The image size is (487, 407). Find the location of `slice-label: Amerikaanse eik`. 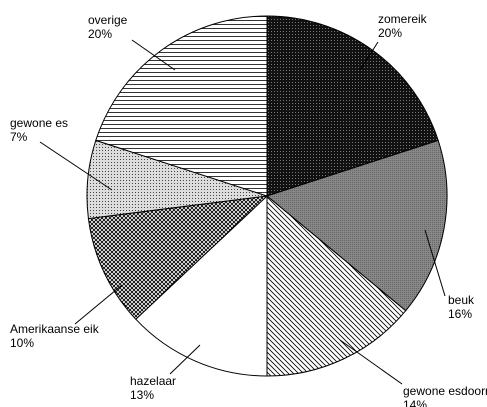

slice-label: Amerikaanse eik is located at coordinates (55, 329).